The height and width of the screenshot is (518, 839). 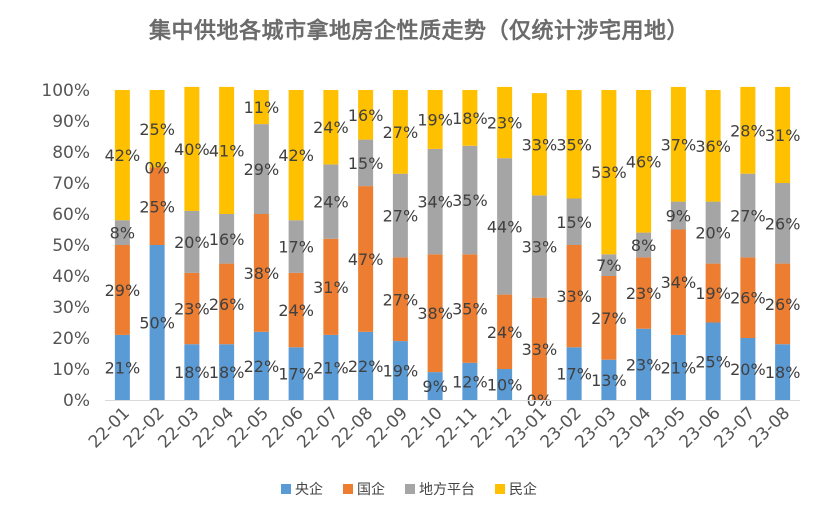 I want to click on data-label: 47%, so click(x=366, y=259).